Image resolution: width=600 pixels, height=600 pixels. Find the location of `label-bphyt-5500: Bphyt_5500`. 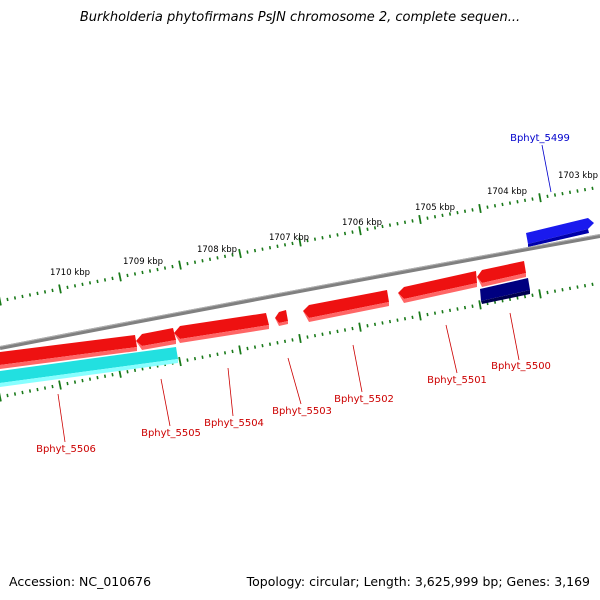

label-bphyt-5500: Bphyt_5500 is located at coordinates (521, 366).